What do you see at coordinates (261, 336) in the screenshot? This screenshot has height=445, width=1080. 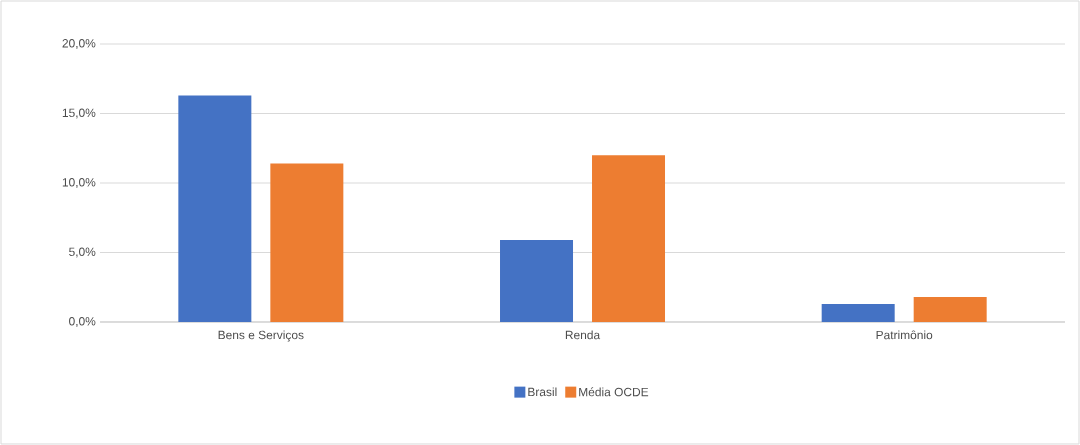 I see `x-tick-label: Bens e Serviços` at bounding box center [261, 336].